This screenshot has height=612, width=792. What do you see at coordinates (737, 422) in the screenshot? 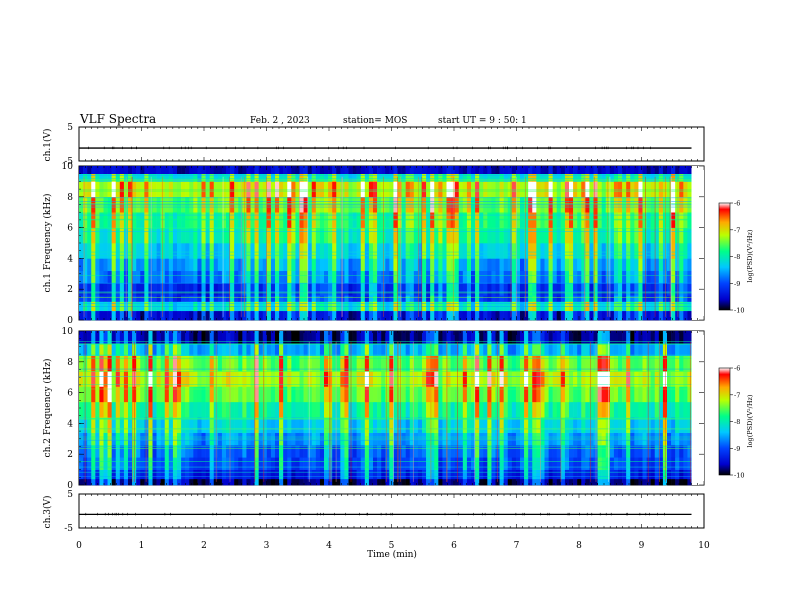
I see `colorbar-tick-label: -8` at bounding box center [737, 422].